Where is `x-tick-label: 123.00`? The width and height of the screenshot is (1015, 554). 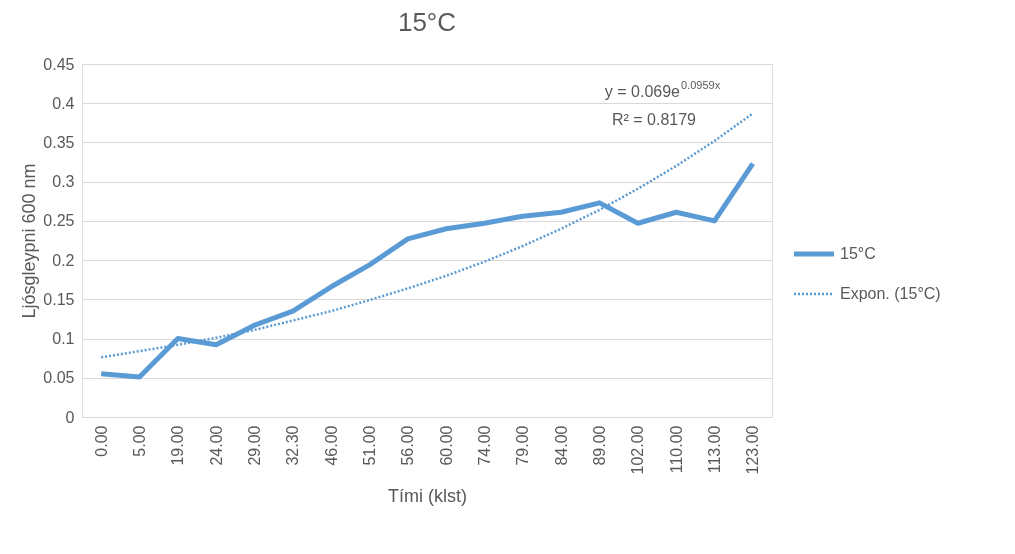 x-tick-label: 123.00 is located at coordinates (753, 450).